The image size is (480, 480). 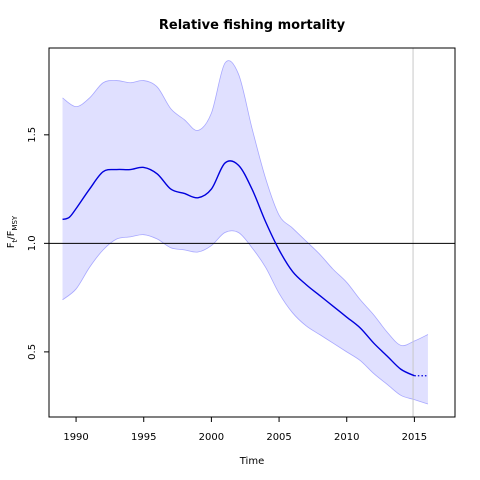 What do you see at coordinates (211, 437) in the screenshot?
I see `x-tick-label-2000: 2000` at bounding box center [211, 437].